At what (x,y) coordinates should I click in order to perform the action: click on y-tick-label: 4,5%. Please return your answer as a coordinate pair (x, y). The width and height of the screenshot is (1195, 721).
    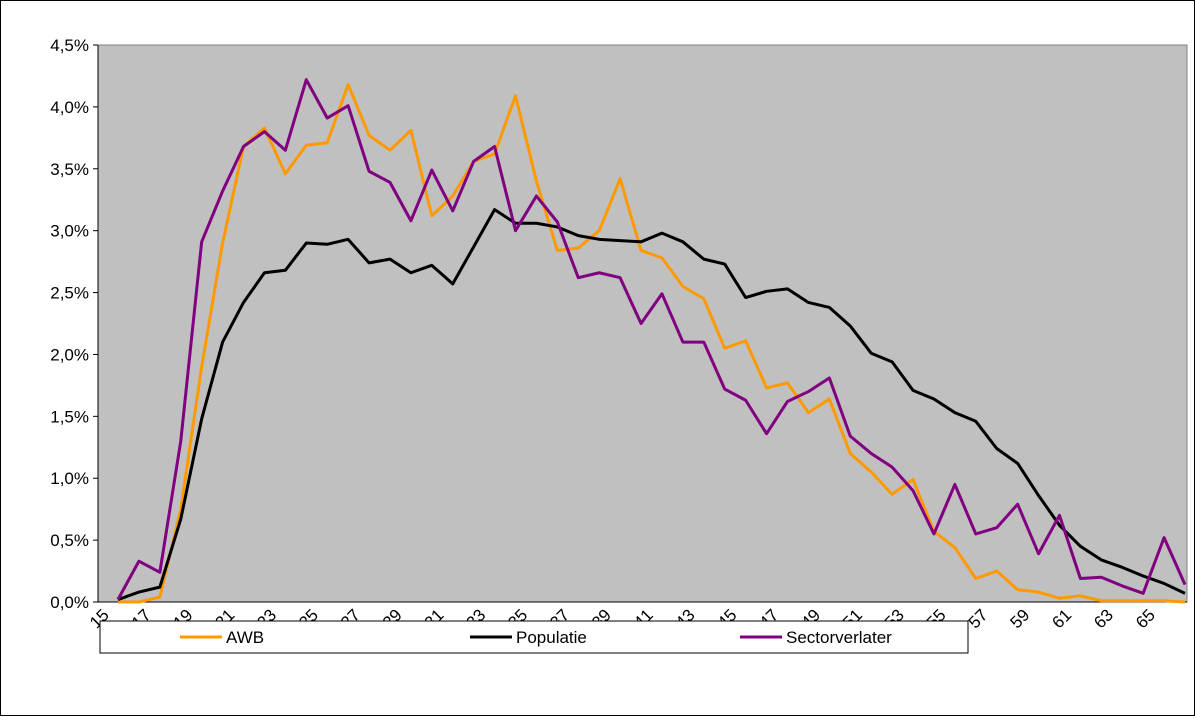
    Looking at the image, I should click on (69, 45).